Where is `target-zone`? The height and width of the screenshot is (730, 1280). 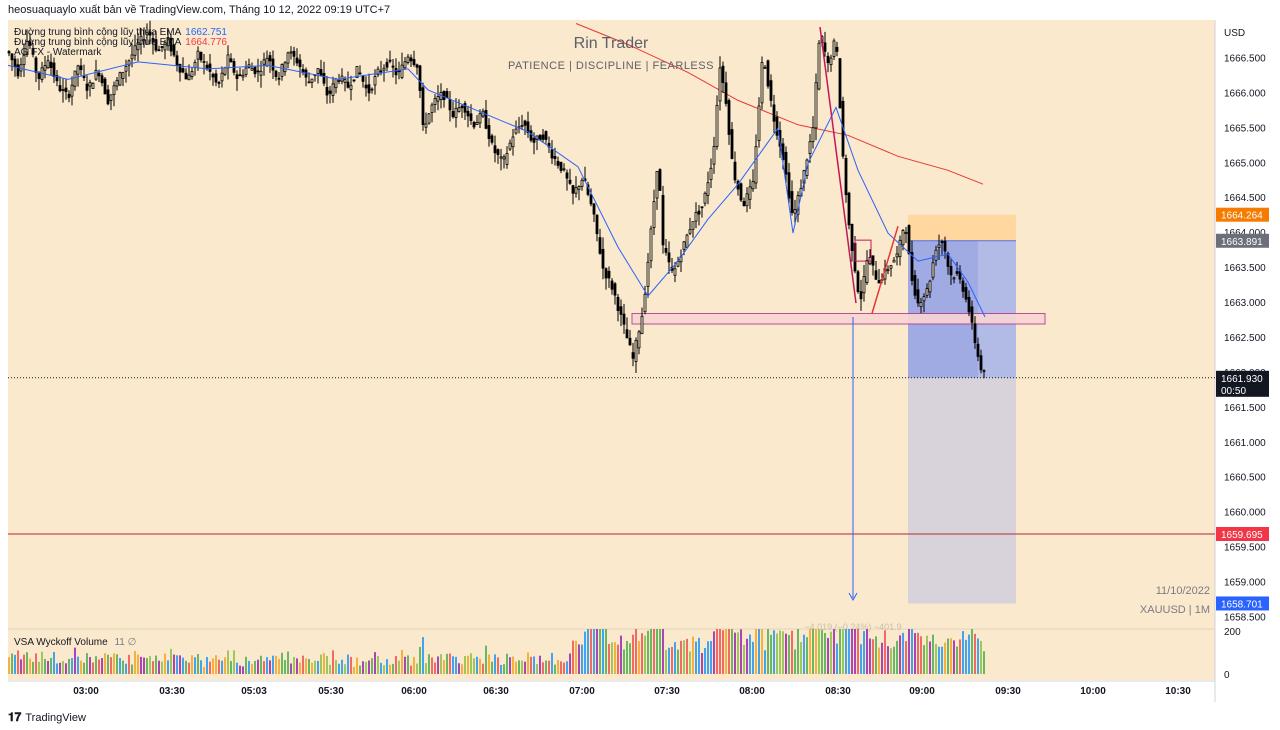
target-zone is located at coordinates (962, 490).